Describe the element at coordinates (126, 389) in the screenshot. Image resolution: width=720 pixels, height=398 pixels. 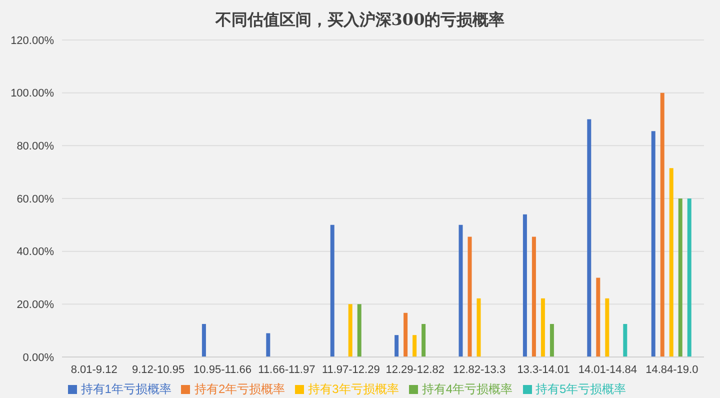
I see `legend-label: 持有1年亏损概率` at that location.